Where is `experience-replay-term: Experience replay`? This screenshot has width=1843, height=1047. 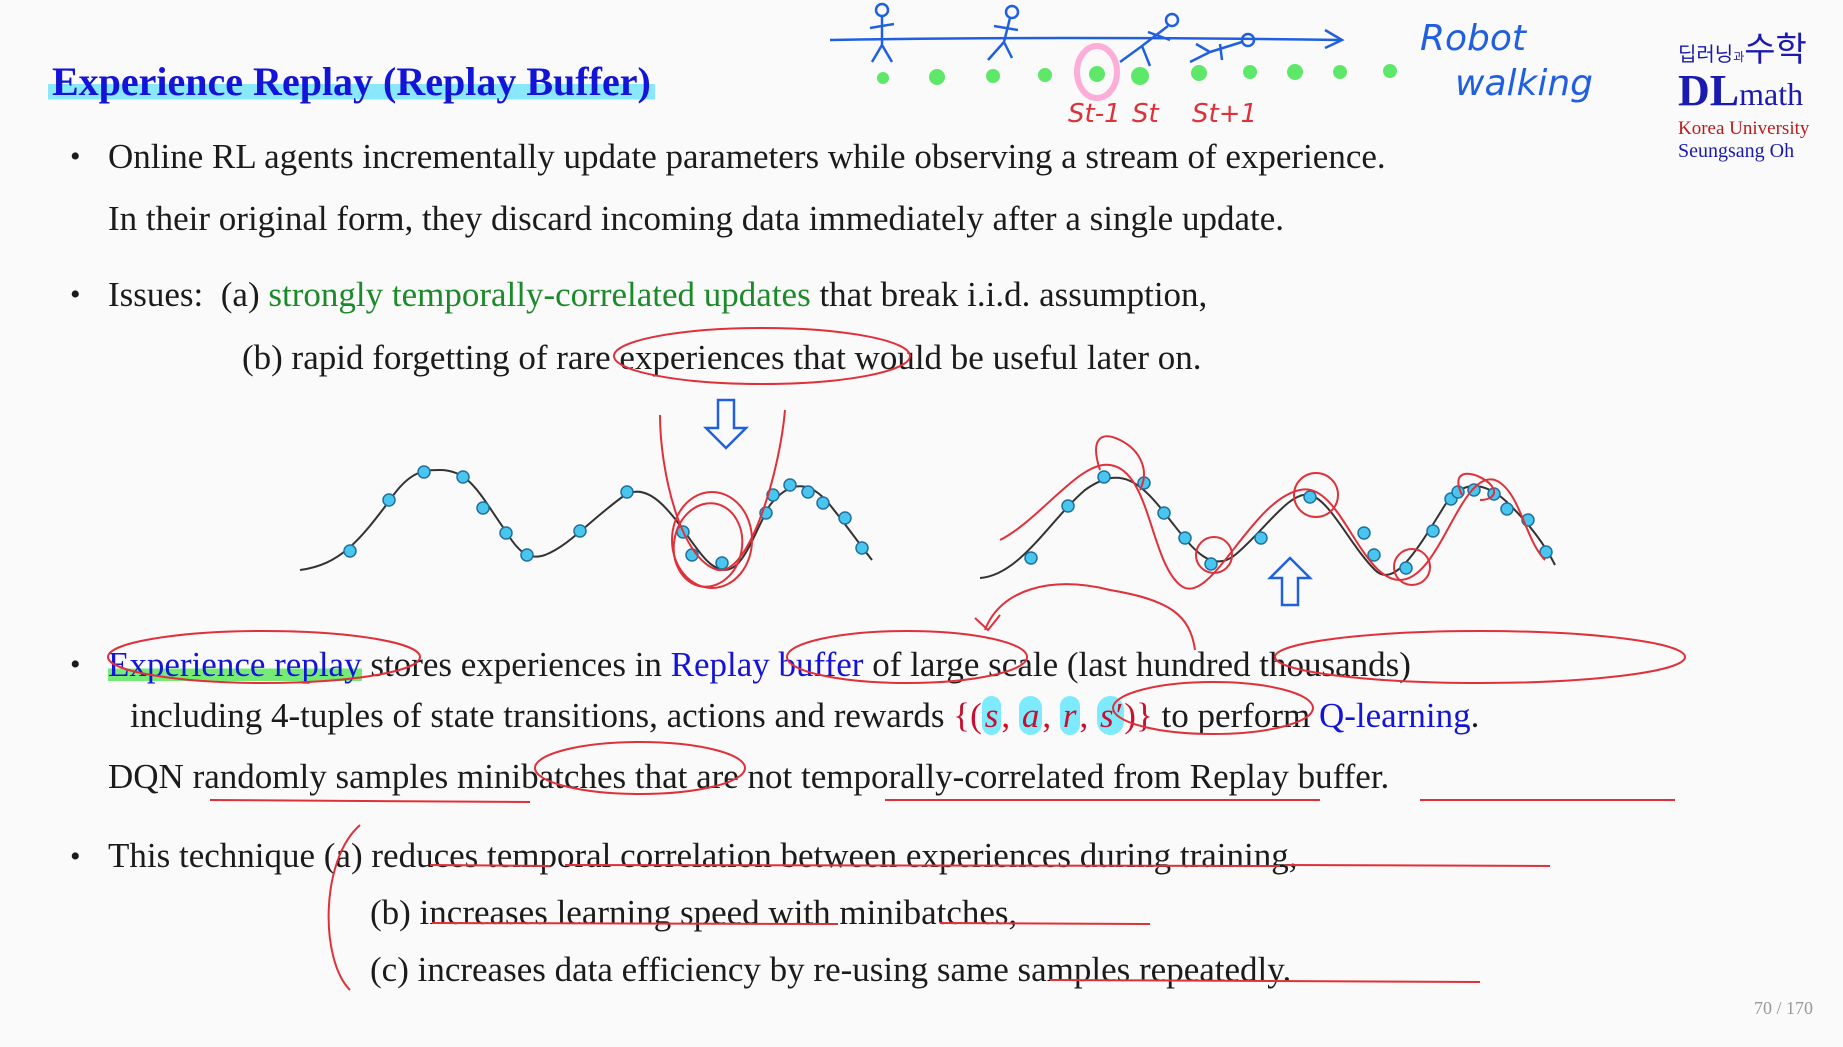 experience-replay-term: Experience replay is located at coordinates (235, 664).